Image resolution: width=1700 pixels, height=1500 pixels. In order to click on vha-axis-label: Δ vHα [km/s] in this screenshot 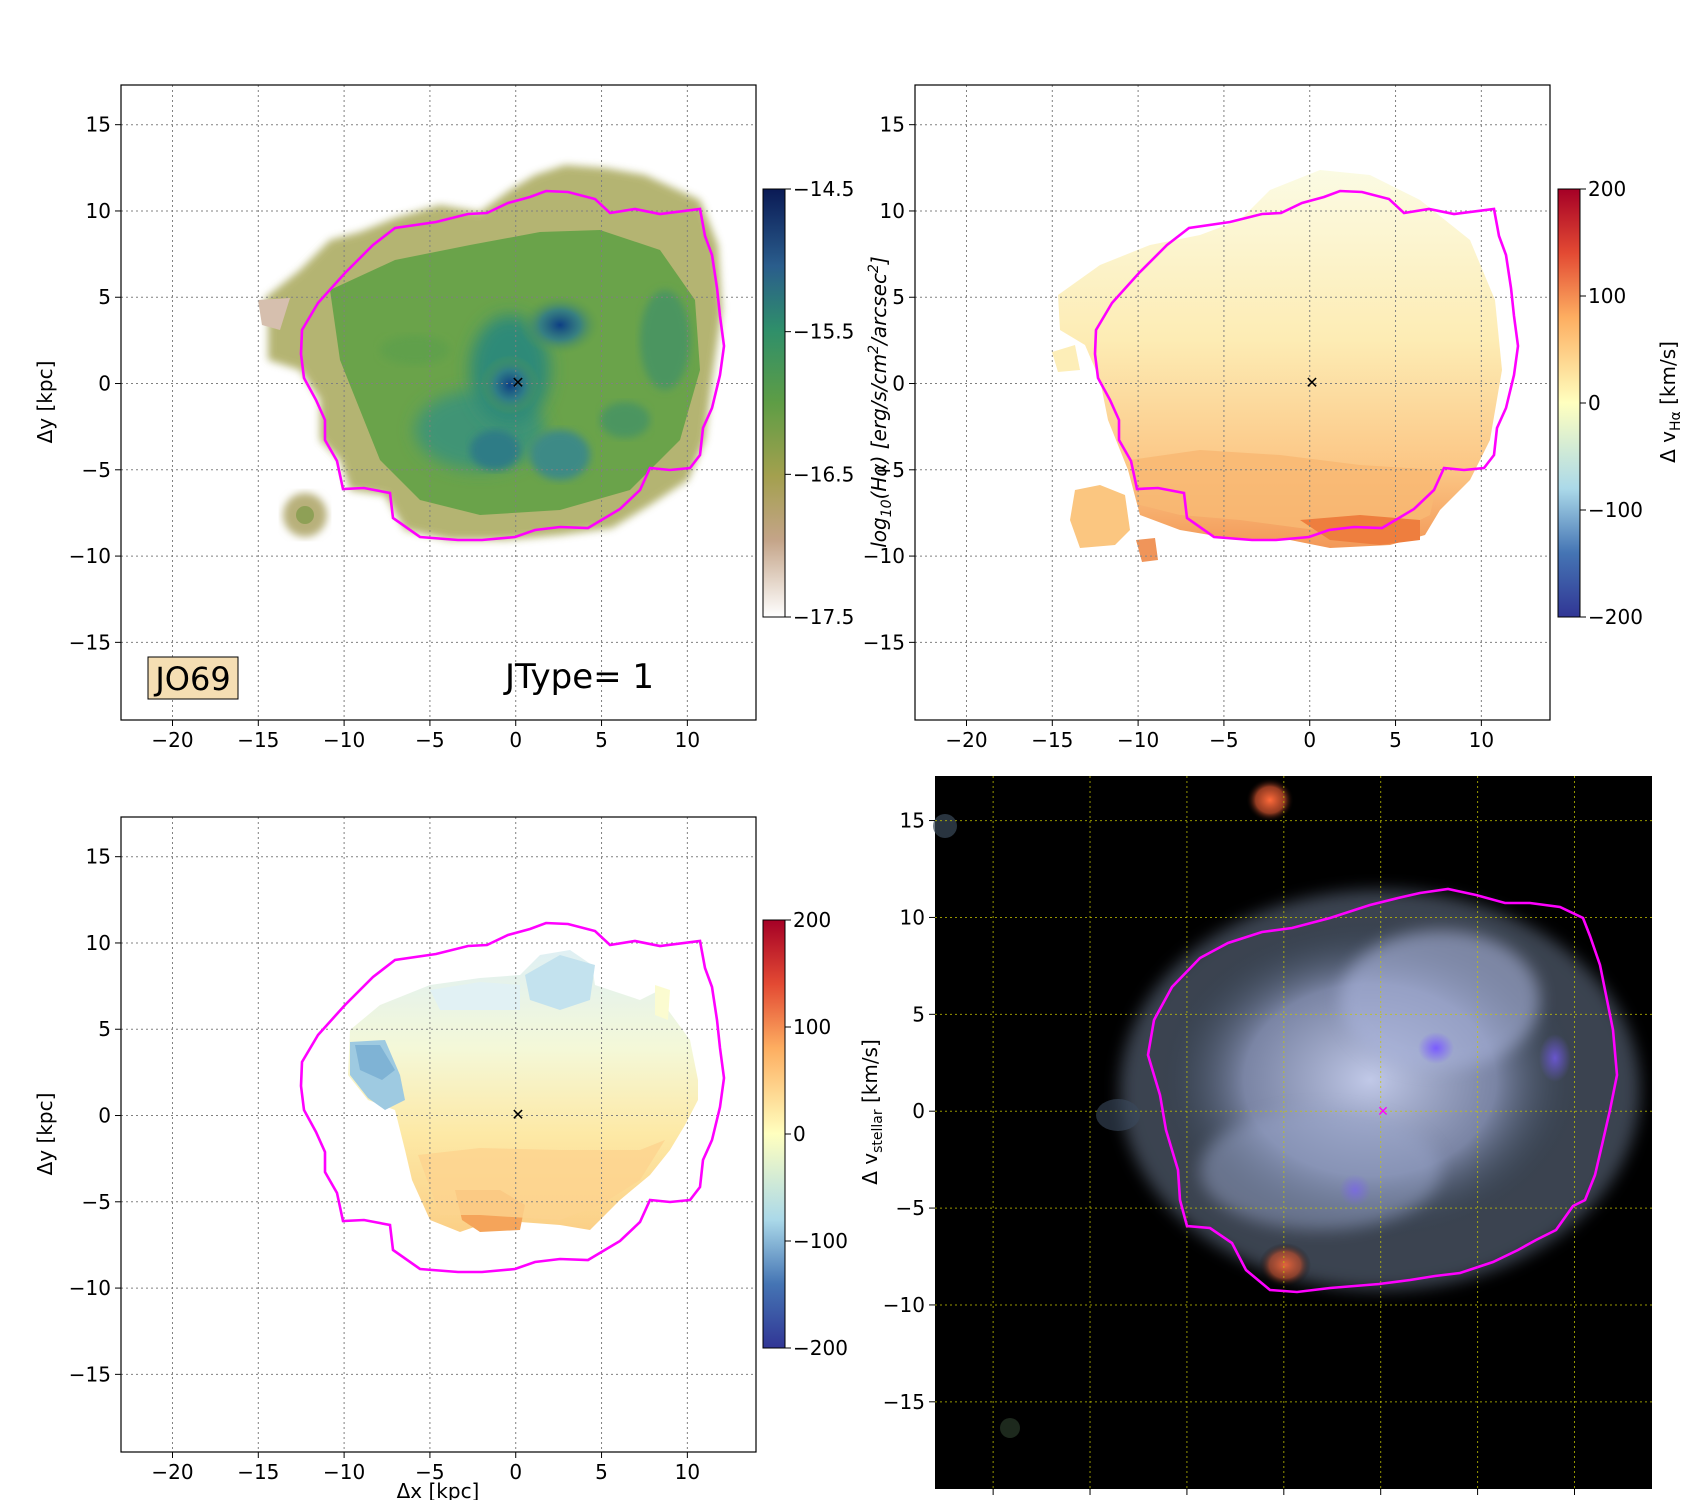, I will do `click(1670, 402)`.